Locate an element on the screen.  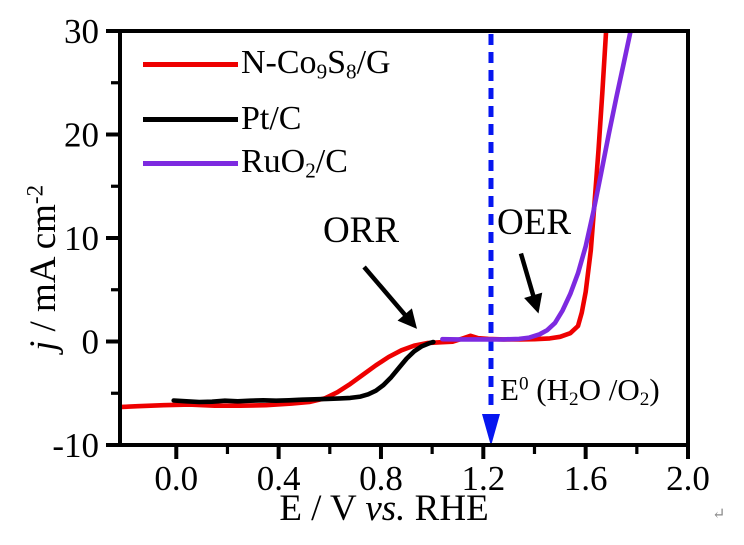
legend-line-black is located at coordinates (190, 119).